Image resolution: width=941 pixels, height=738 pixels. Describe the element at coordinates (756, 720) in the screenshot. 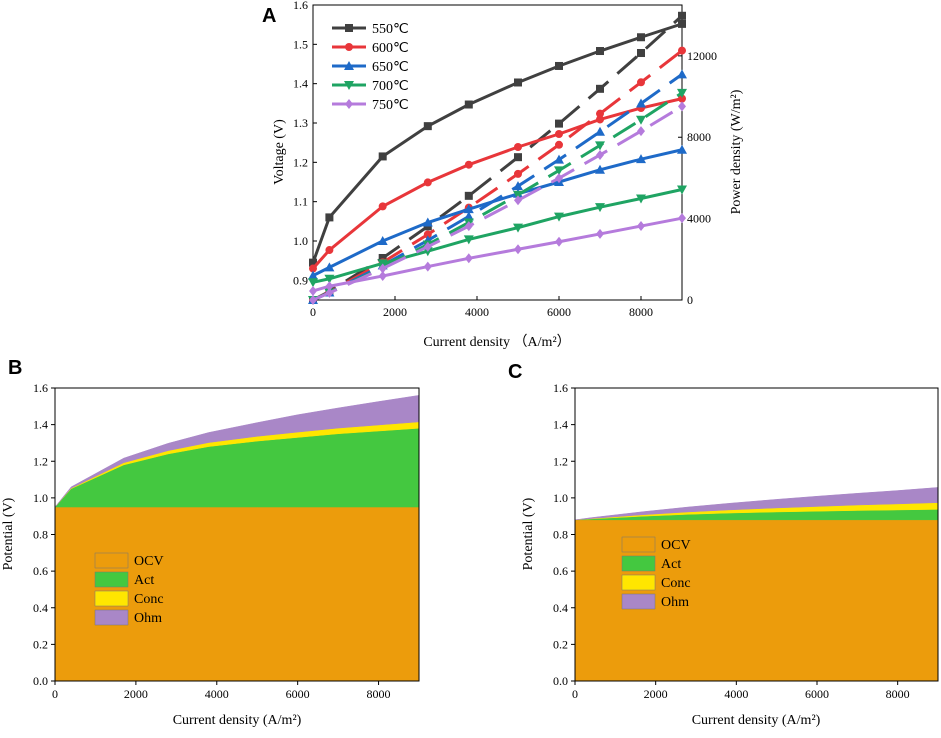

I see `panel-c-x-axis-label: Current density (A/m²)` at that location.